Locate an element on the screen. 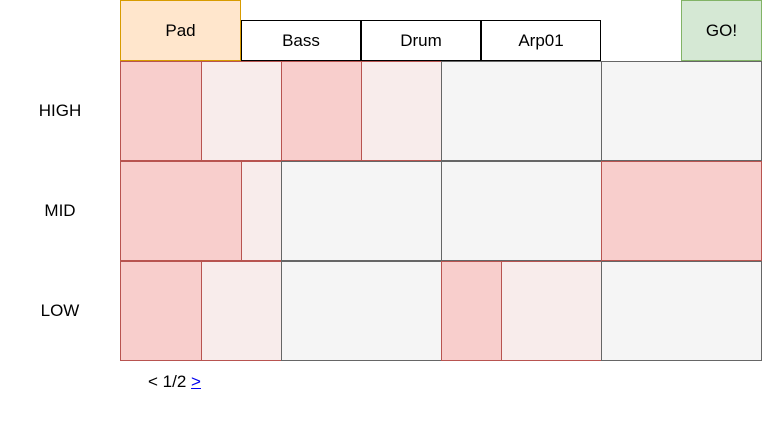  tab-arp01: Arp01 is located at coordinates (541, 40).